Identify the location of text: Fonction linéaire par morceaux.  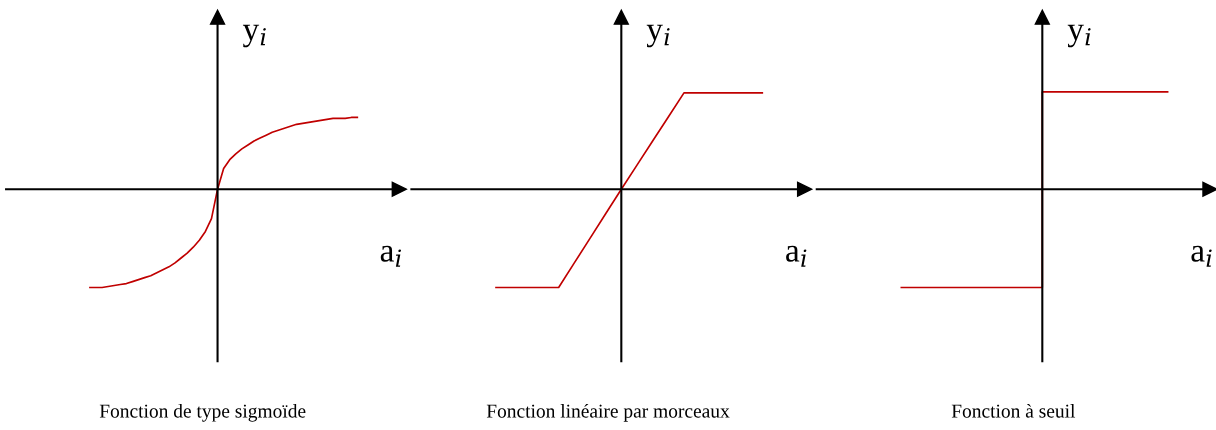
(608, 412).